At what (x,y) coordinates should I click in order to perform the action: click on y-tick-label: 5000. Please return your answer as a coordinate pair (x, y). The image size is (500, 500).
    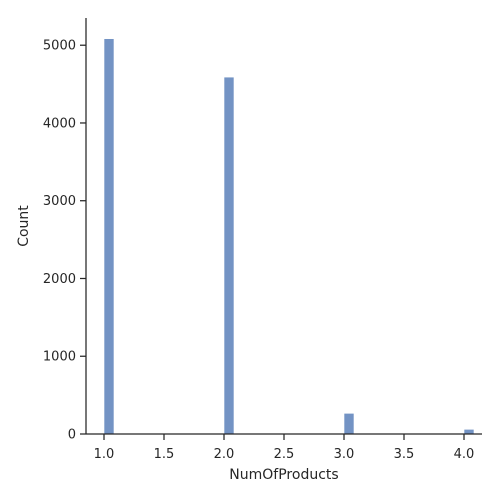
    Looking at the image, I should click on (59, 46).